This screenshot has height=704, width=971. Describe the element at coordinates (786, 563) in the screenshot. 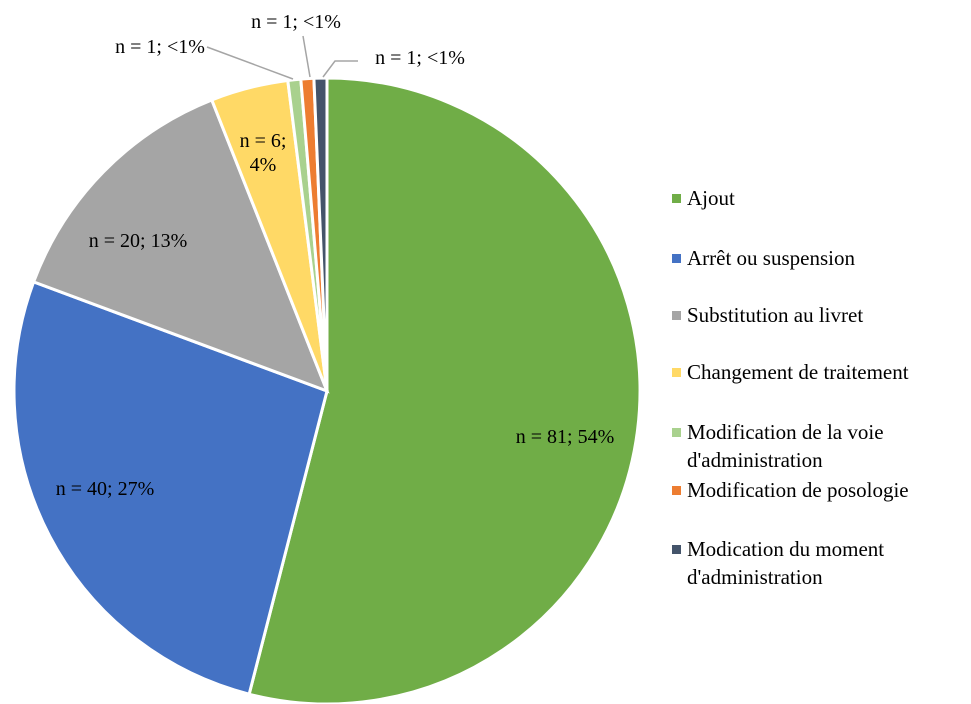

I see `legend-label: Modication du moment d'administration` at that location.